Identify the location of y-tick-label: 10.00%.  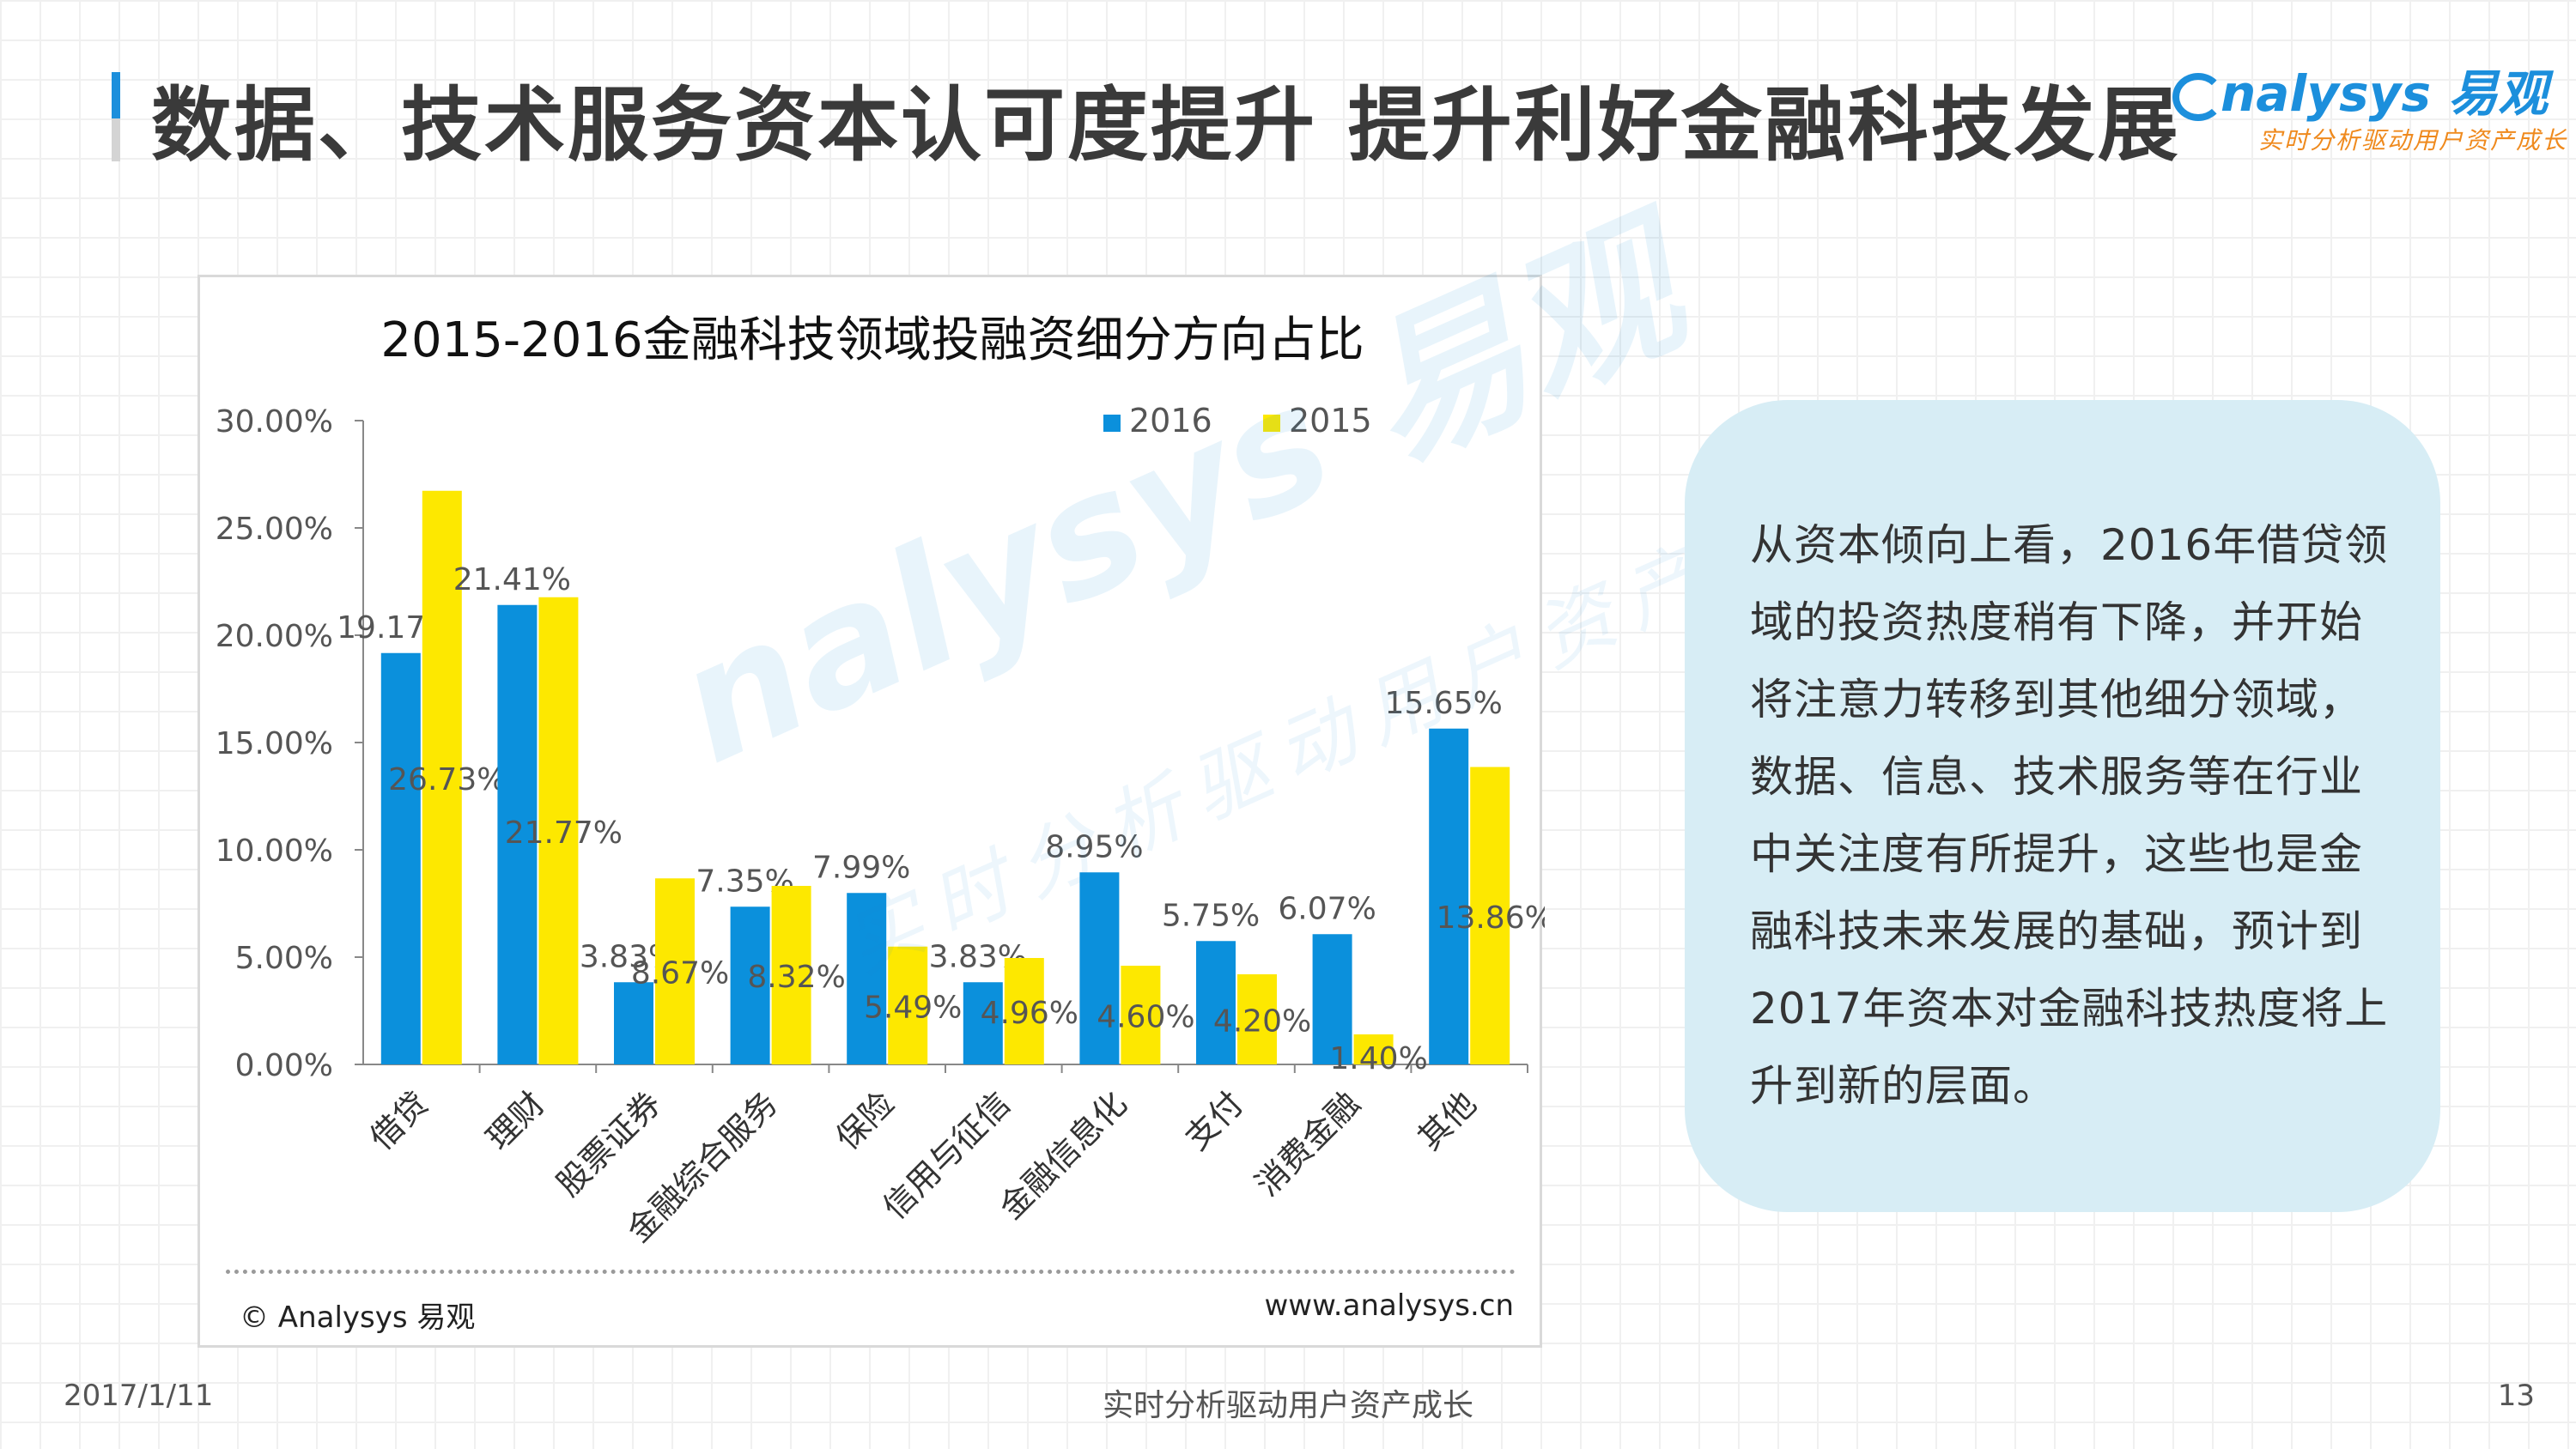
(274, 851).